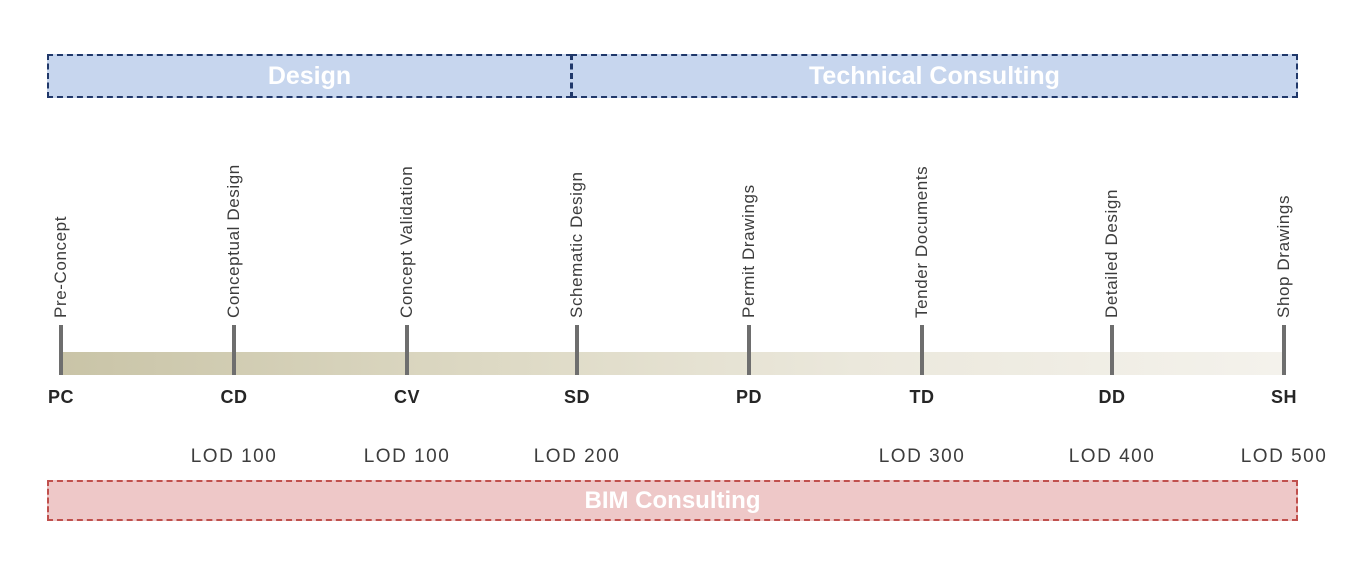 This screenshot has width=1351, height=566. I want to click on phase-abbr: PC, so click(61, 397).